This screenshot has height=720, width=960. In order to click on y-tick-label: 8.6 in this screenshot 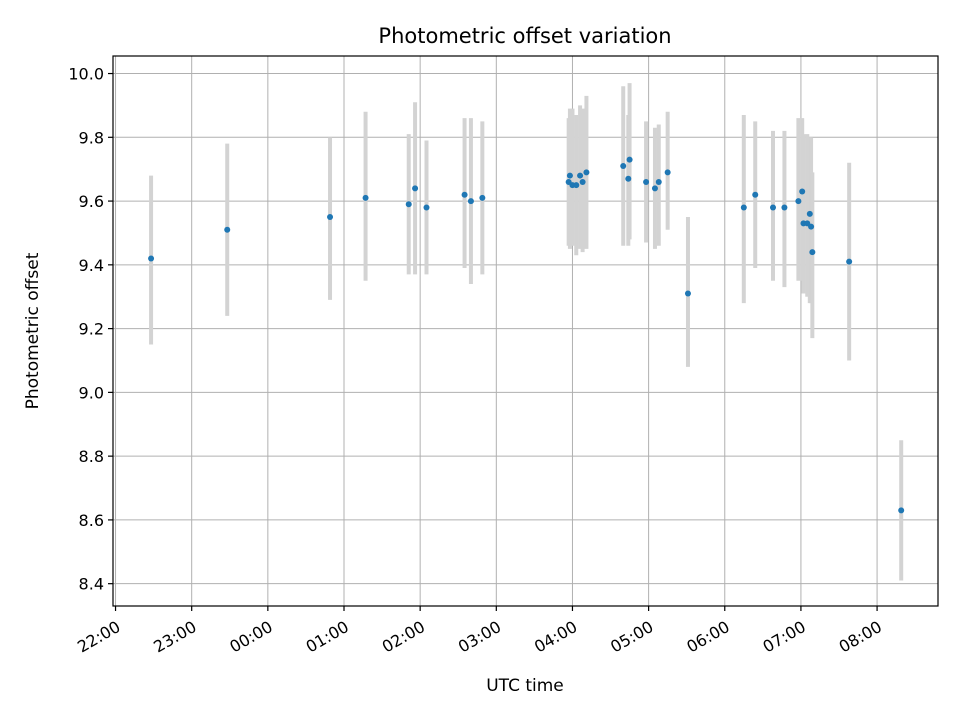, I will do `click(91, 520)`.